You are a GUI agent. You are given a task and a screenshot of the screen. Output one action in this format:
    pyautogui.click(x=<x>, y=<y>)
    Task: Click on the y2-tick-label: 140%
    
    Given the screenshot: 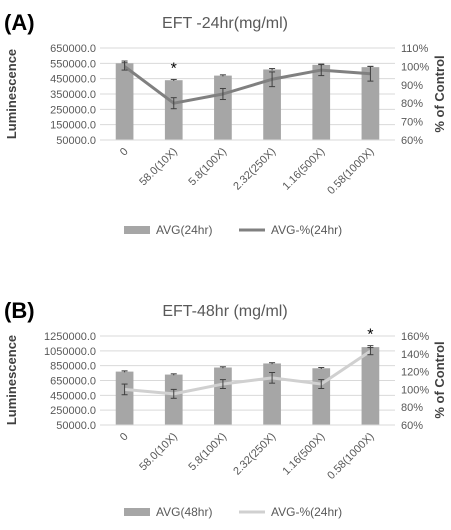 What is the action you would take?
    pyautogui.click(x=415, y=355)
    